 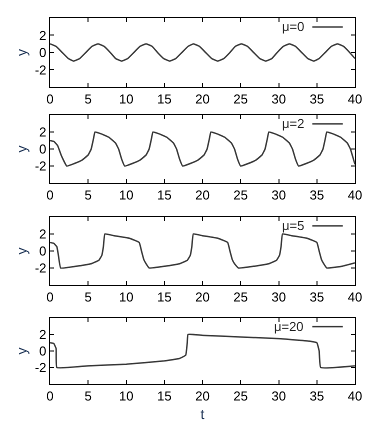 What do you see at coordinates (202, 414) in the screenshot?
I see `x-axis-title: t` at bounding box center [202, 414].